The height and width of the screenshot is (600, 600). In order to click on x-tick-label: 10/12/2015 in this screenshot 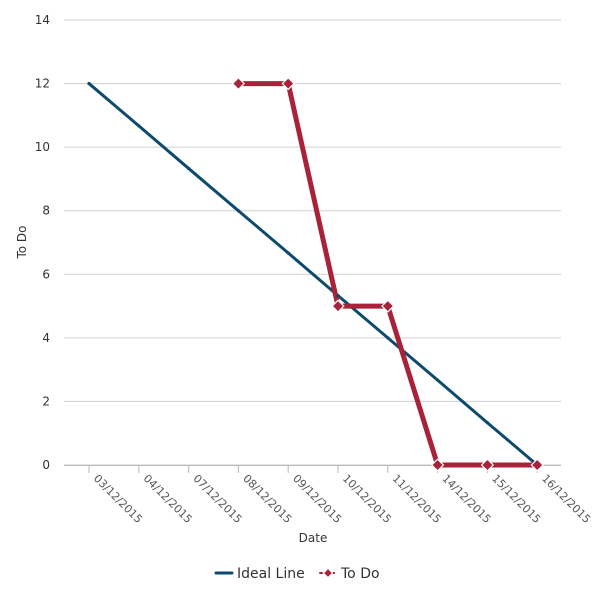, I will do `click(367, 499)`.